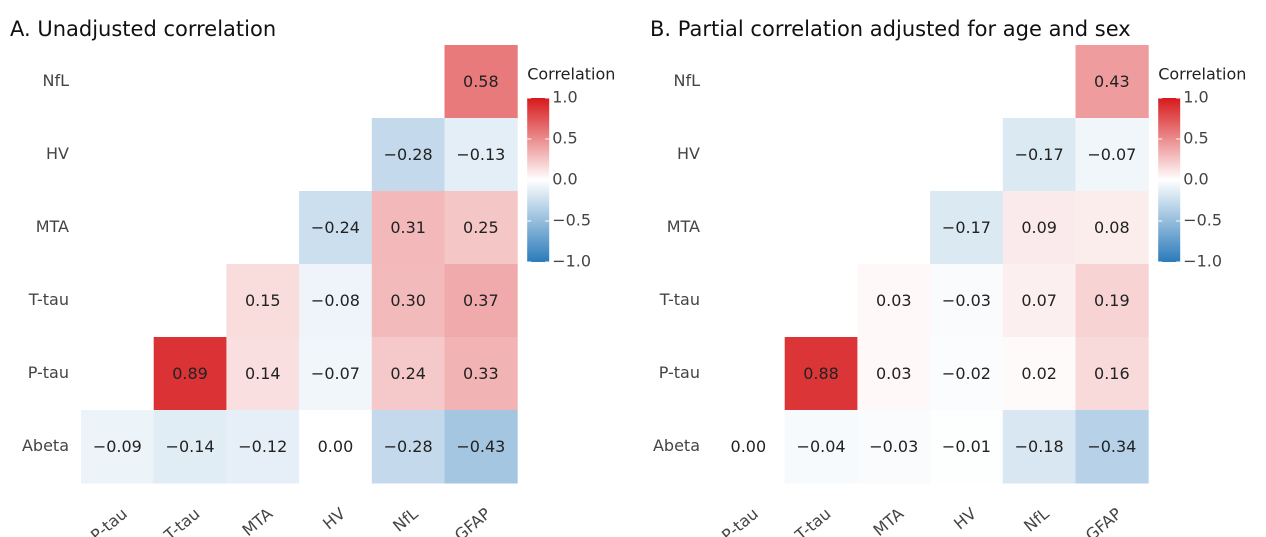  I want to click on cell-label: −0.08, so click(335, 300).